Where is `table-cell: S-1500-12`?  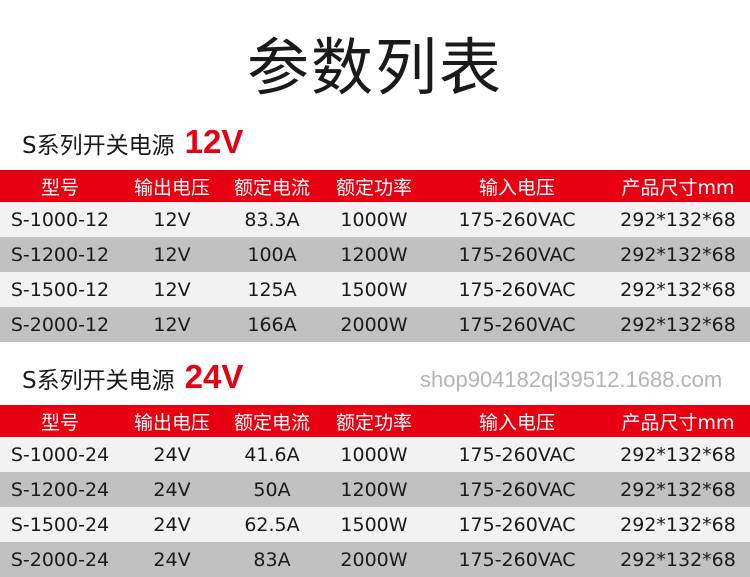
table-cell: S-1500-12 is located at coordinates (60, 289).